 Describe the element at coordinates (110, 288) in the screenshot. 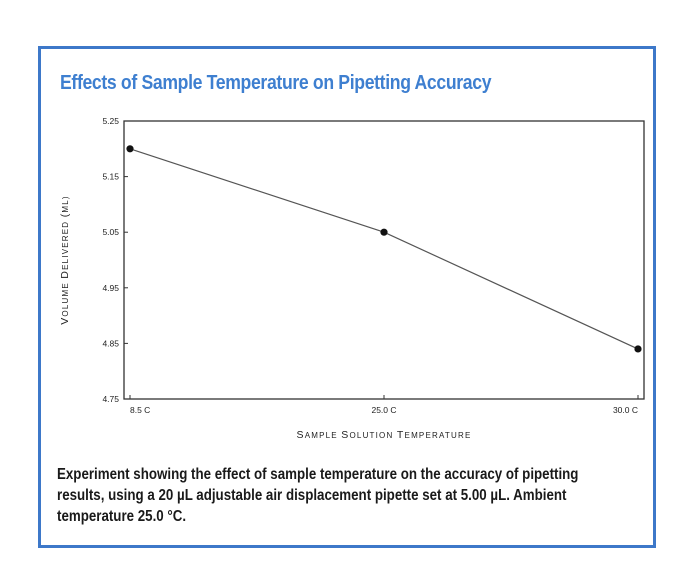

I see `y-tick-label: 4.95` at that location.